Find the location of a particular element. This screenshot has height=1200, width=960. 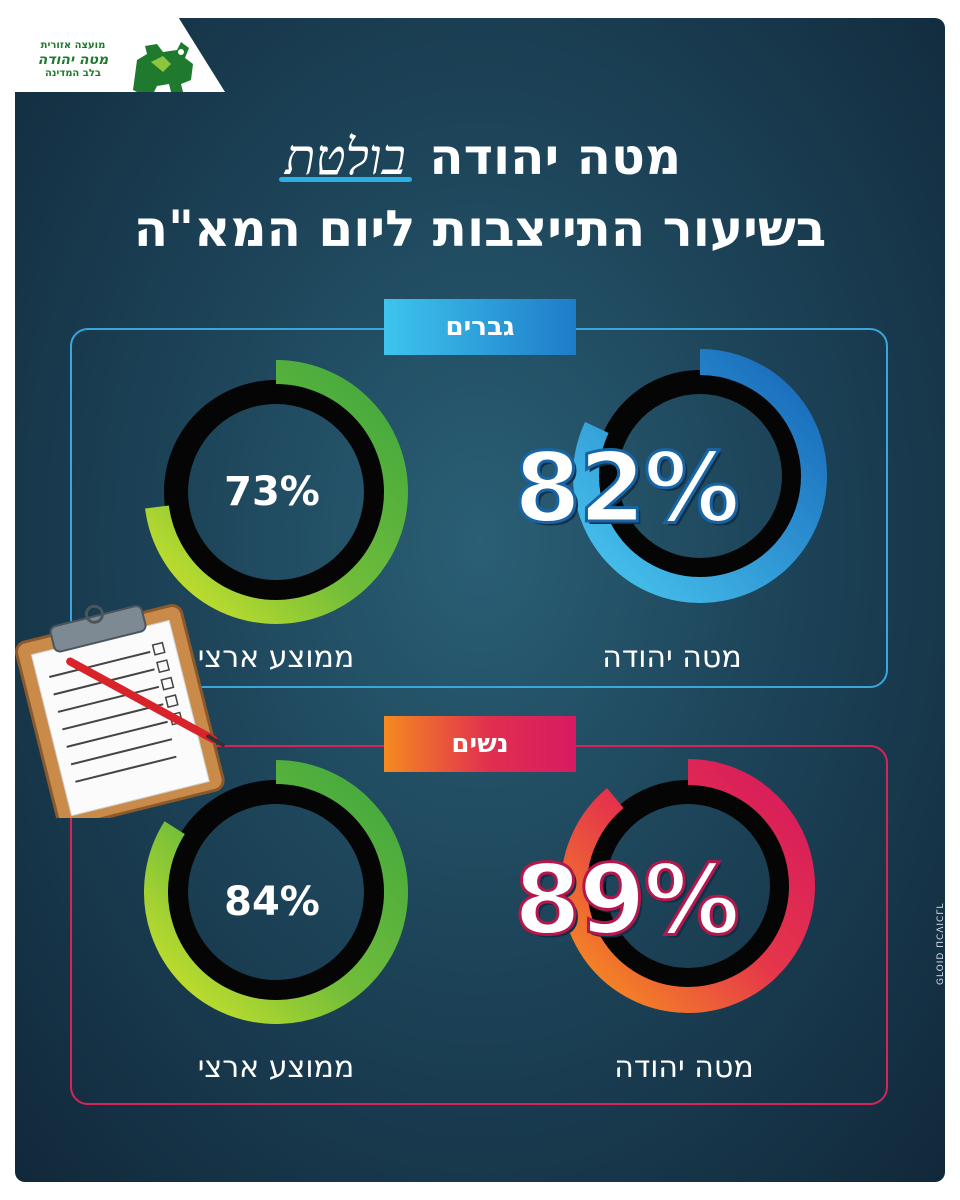

logo-wordmark: מועצה אזורית מטה יהודה בלב המדינה is located at coordinates (73, 59).